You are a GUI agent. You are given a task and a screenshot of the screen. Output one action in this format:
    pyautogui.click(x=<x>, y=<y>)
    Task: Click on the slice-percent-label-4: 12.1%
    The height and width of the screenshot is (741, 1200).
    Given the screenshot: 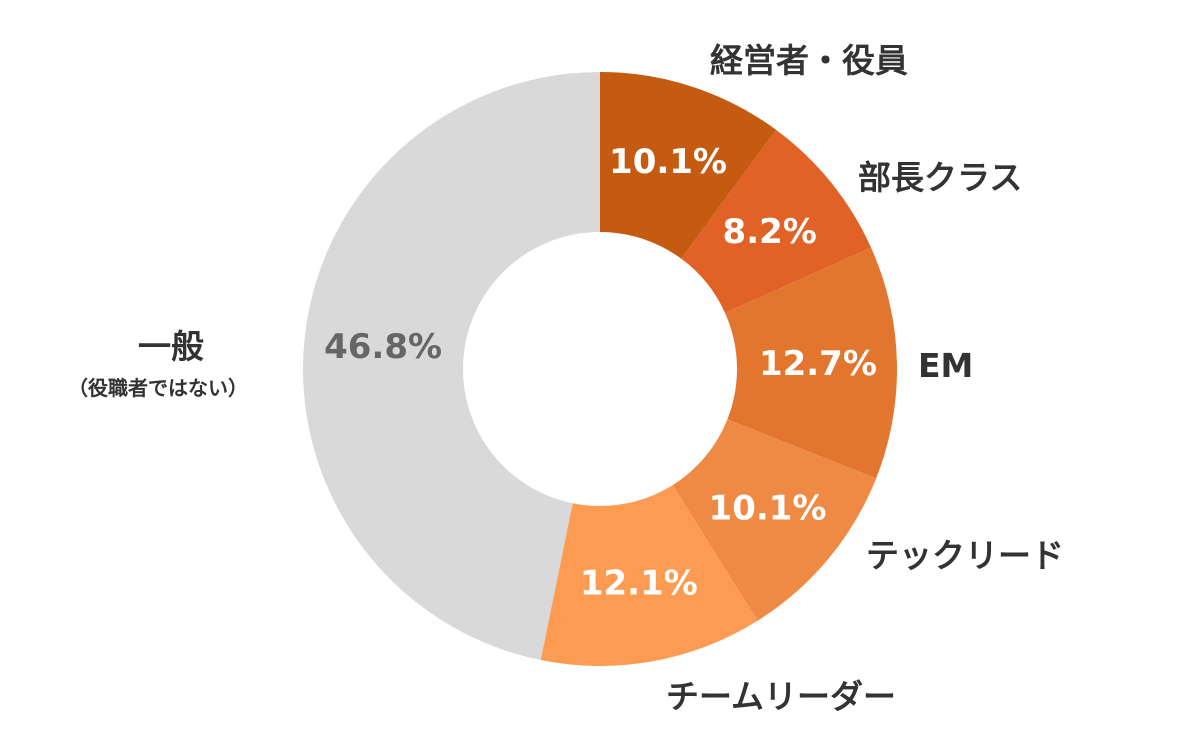 What is the action you would take?
    pyautogui.click(x=639, y=584)
    